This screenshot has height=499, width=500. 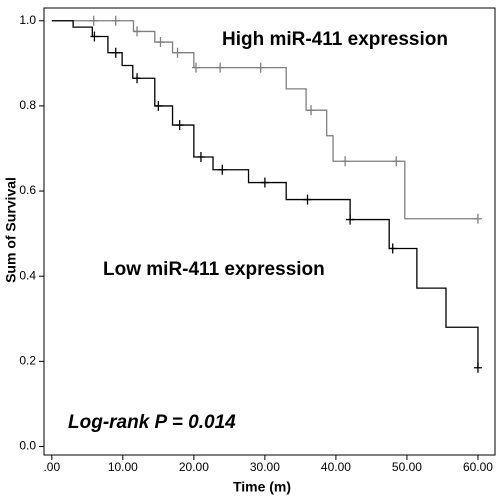 What do you see at coordinates (478, 467) in the screenshot?
I see `x-tick-label: 60.00` at bounding box center [478, 467].